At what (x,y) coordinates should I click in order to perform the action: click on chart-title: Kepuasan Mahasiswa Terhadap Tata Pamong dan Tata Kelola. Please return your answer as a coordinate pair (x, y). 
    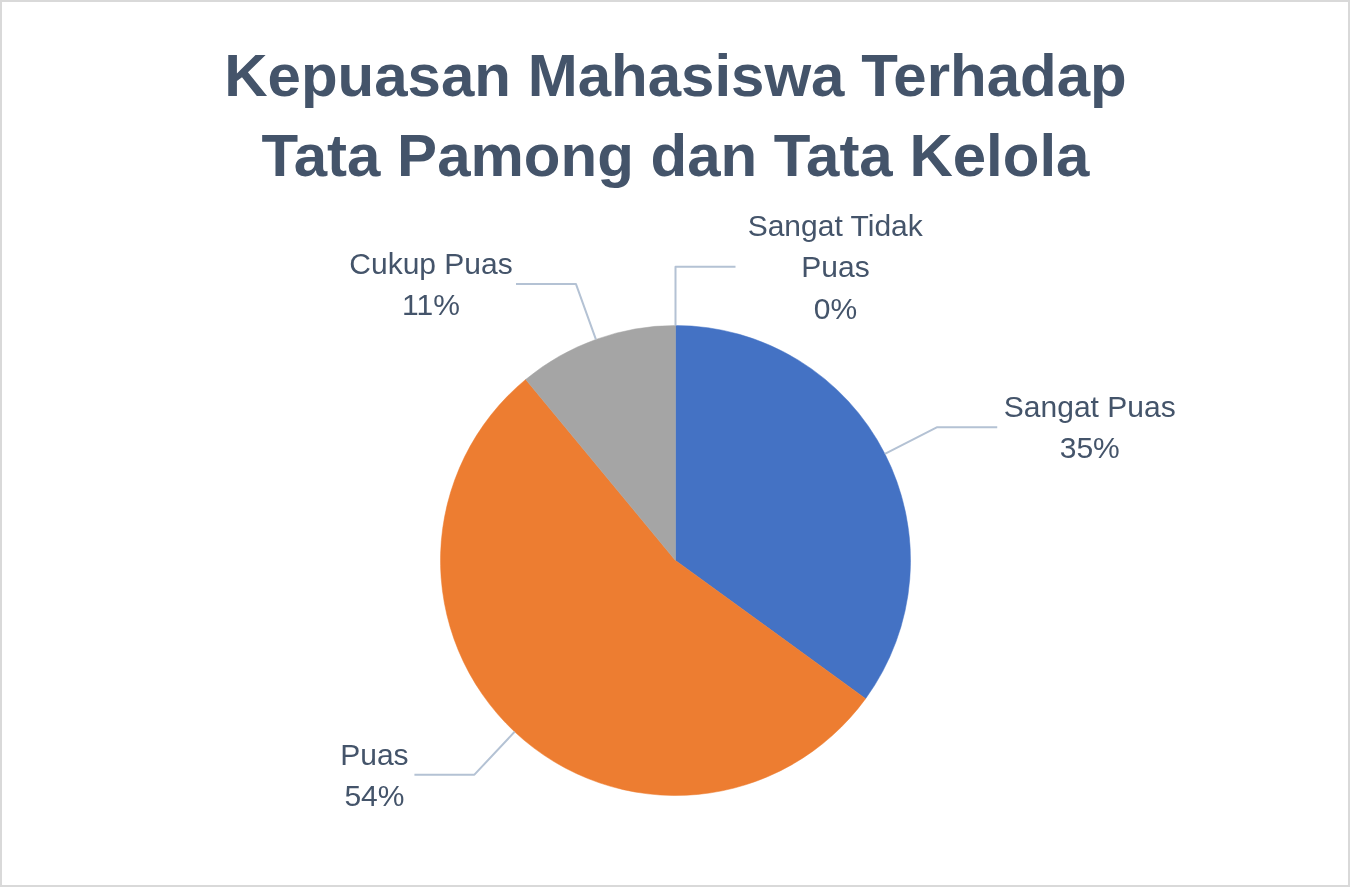
    Looking at the image, I should click on (675, 115).